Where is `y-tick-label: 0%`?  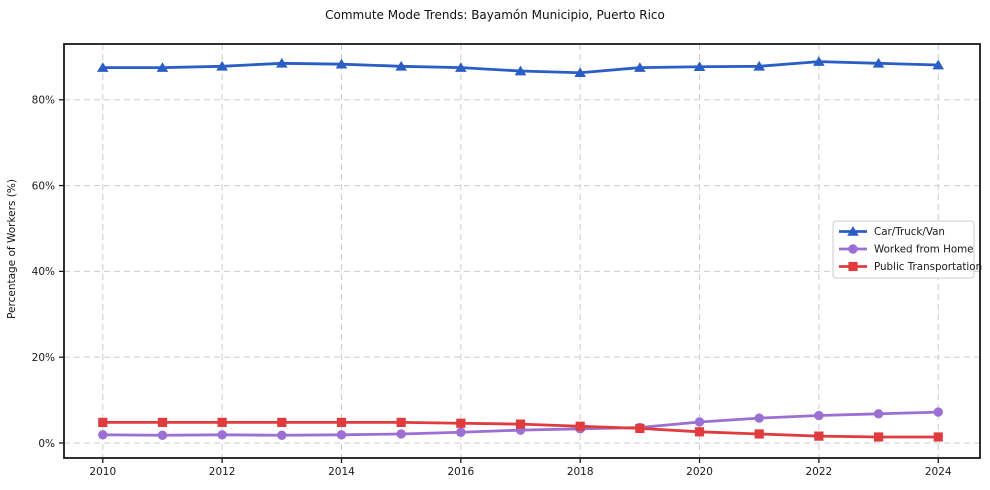 y-tick-label: 0% is located at coordinates (46, 444).